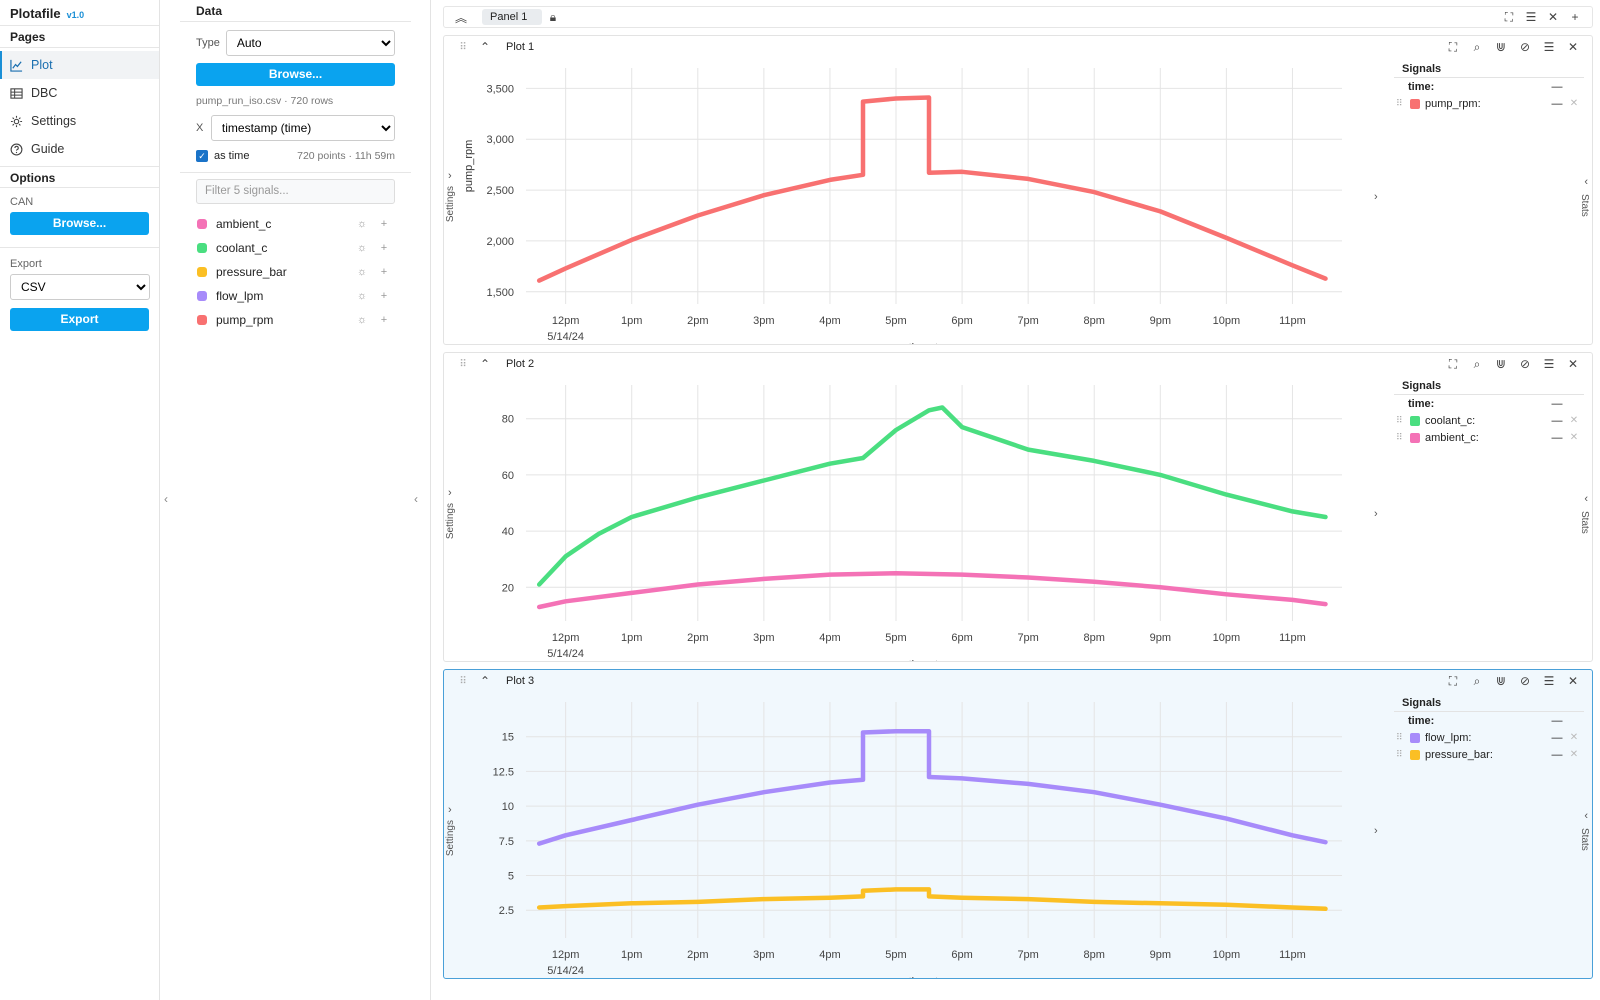 The width and height of the screenshot is (1600, 1000). Describe the element at coordinates (460, 17) in the screenshot. I see `collapse-up-icon: ︽` at that location.